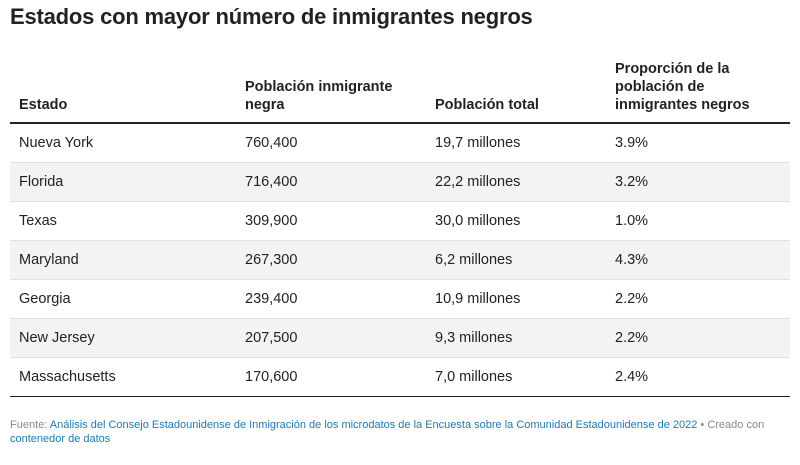 Image resolution: width=800 pixels, height=465 pixels. What do you see at coordinates (478, 143) in the screenshot?
I see `cell-poblacion-total: 19,7 millones` at bounding box center [478, 143].